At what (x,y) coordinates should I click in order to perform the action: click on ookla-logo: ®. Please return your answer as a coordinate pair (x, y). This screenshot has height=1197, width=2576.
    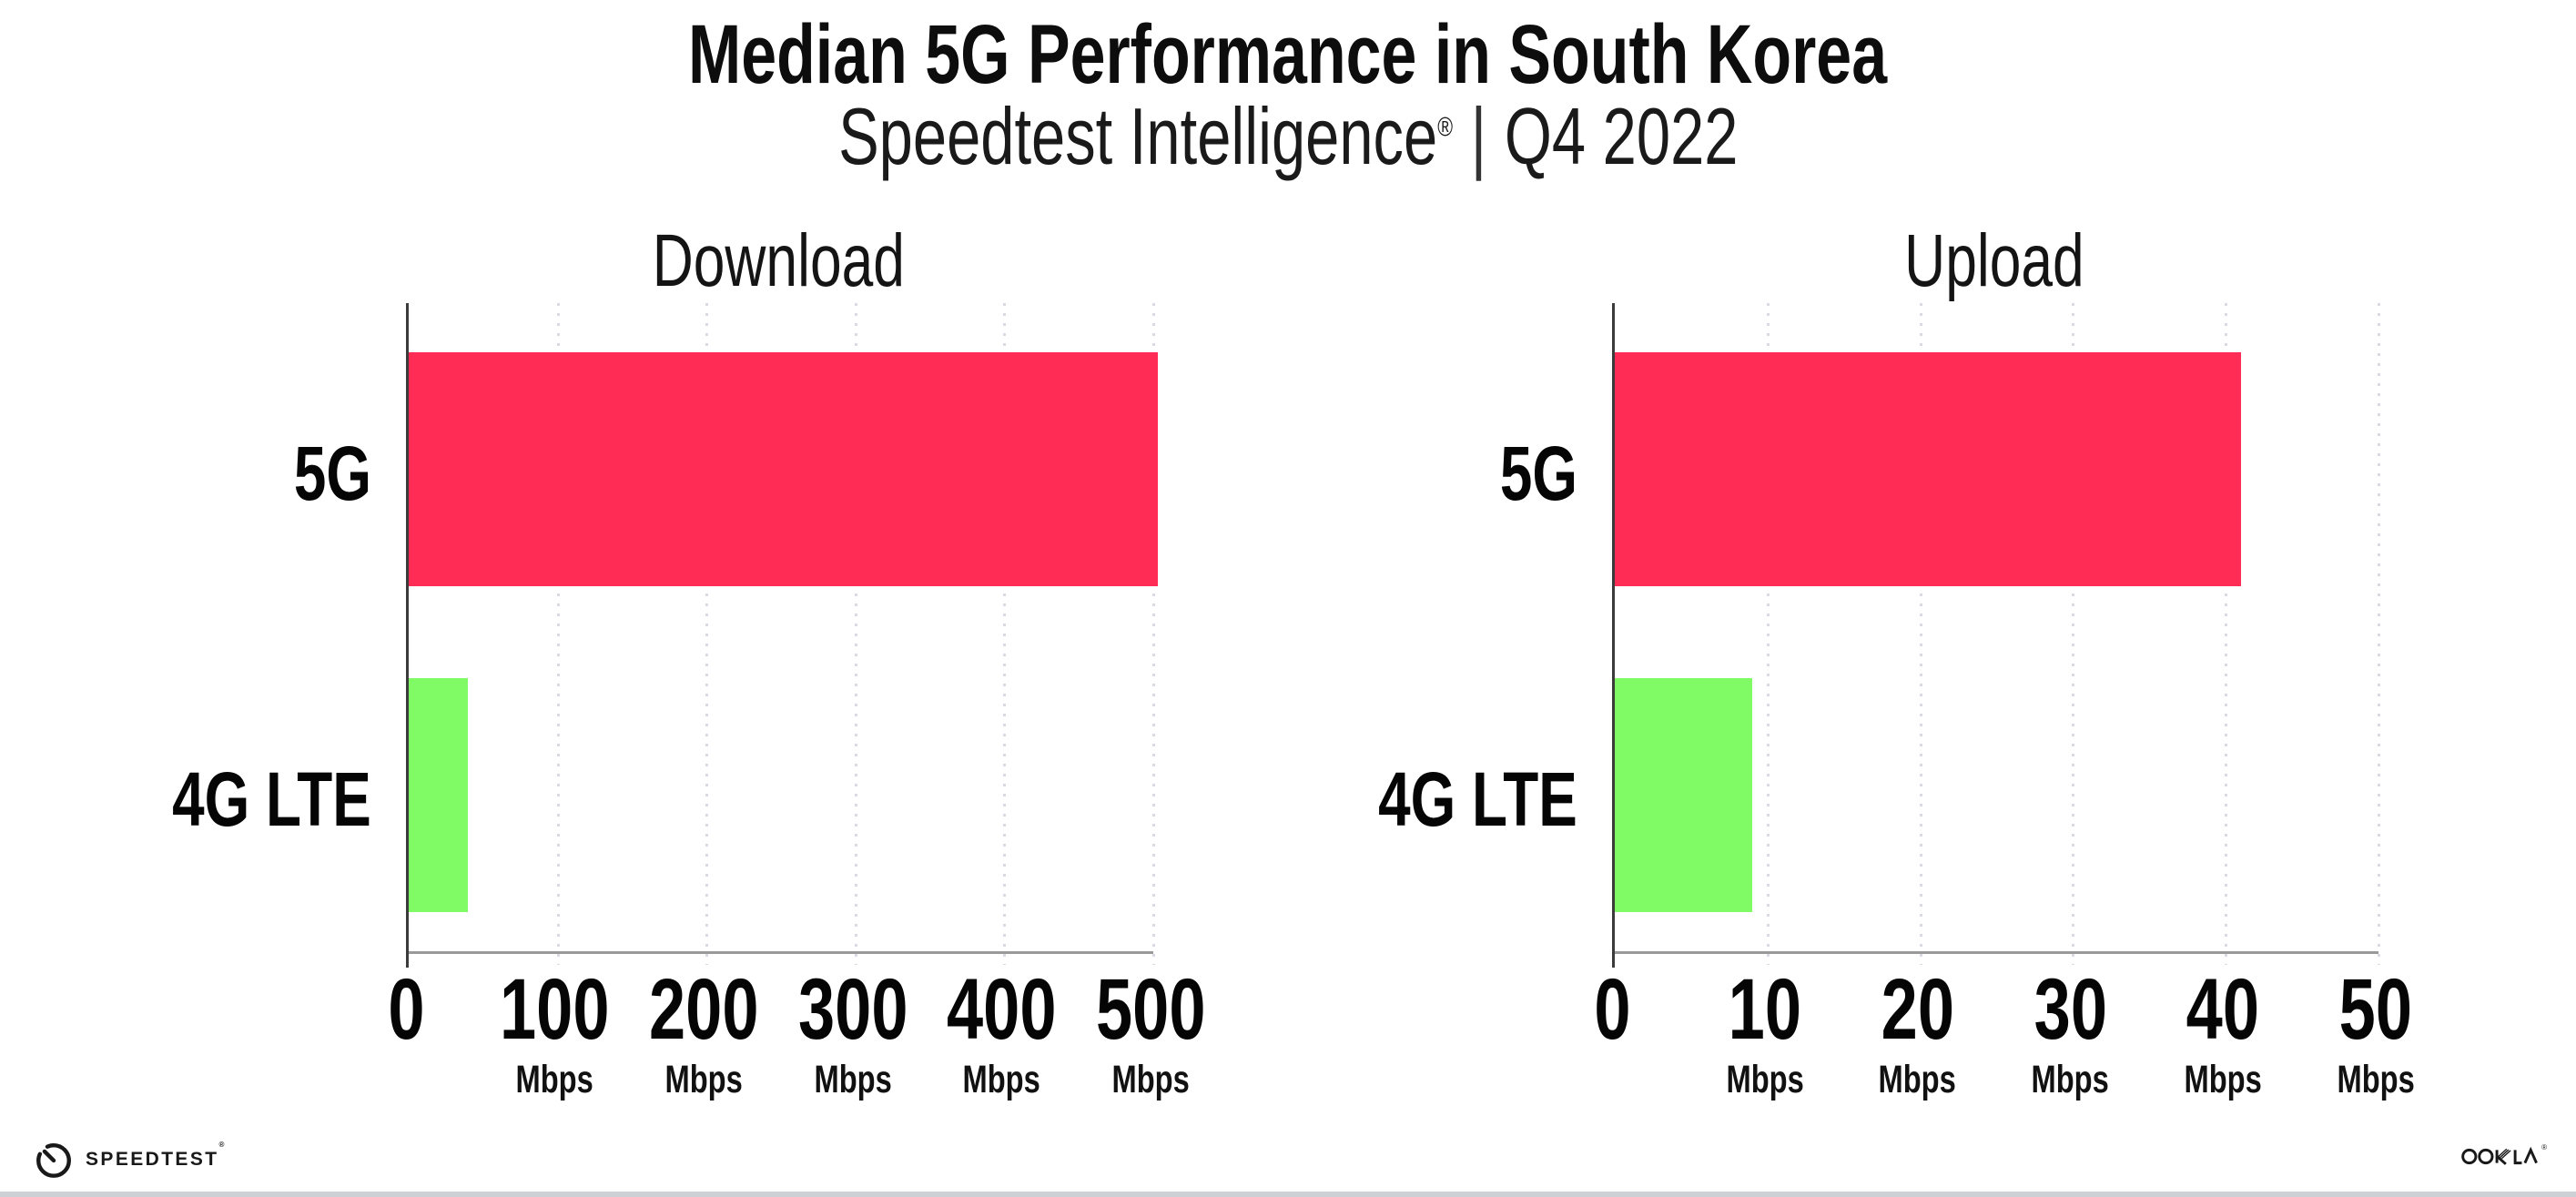
    Looking at the image, I should click on (2504, 1156).